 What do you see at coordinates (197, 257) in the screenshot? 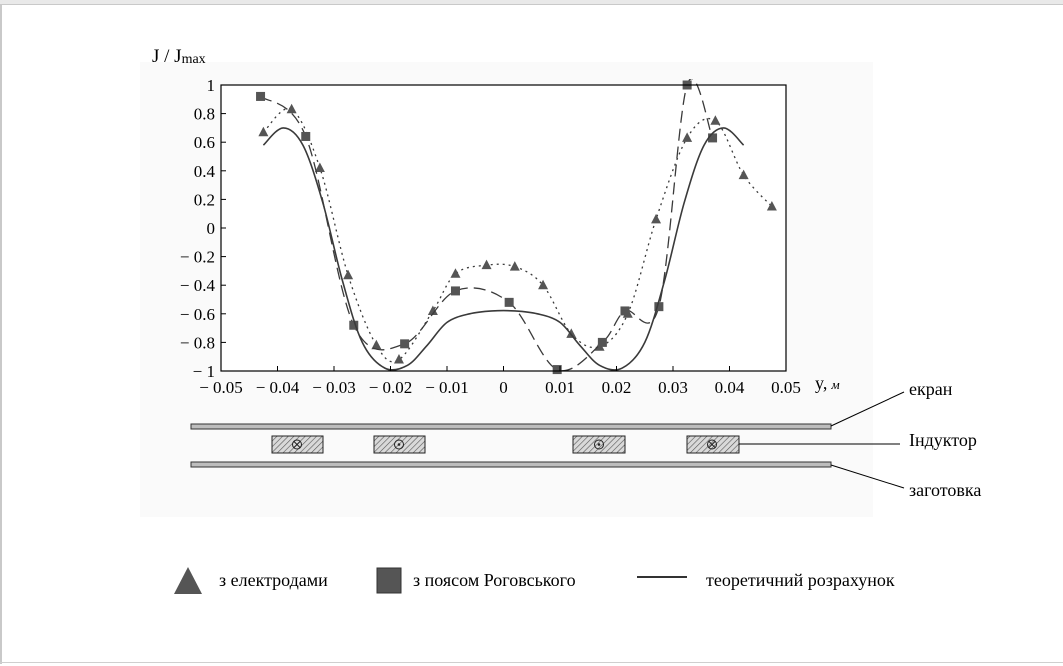
I see `y-tick-label: − 0.2` at bounding box center [197, 257].